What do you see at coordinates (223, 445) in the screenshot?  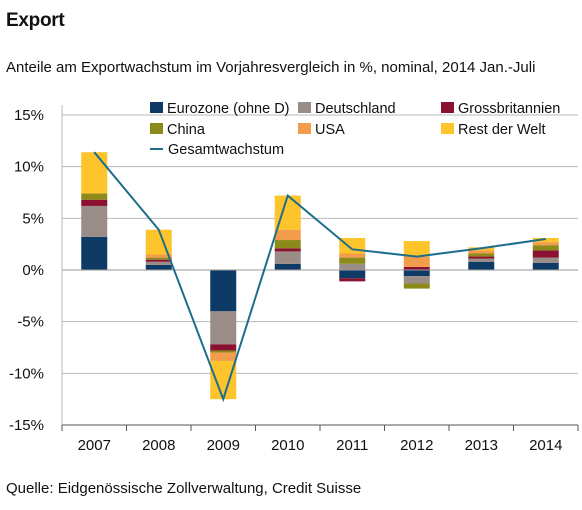 I see `x-tick-label: 2009` at bounding box center [223, 445].